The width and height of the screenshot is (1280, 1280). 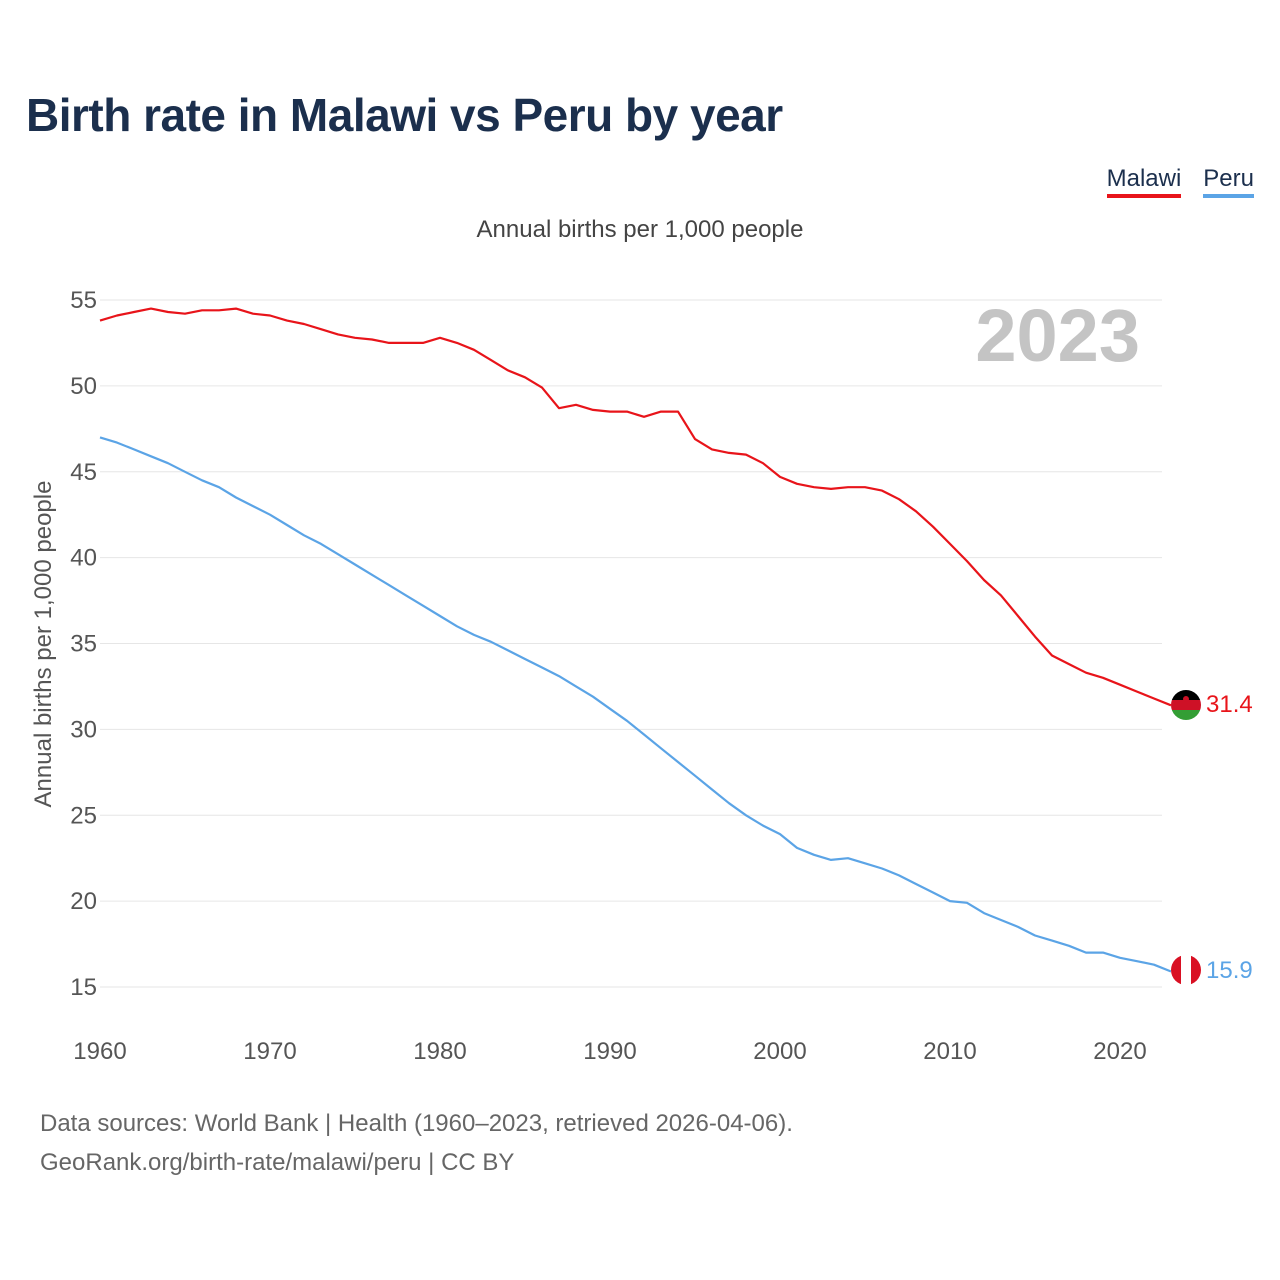 What do you see at coordinates (269, 1051) in the screenshot?
I see `x-tick-label: 1970` at bounding box center [269, 1051].